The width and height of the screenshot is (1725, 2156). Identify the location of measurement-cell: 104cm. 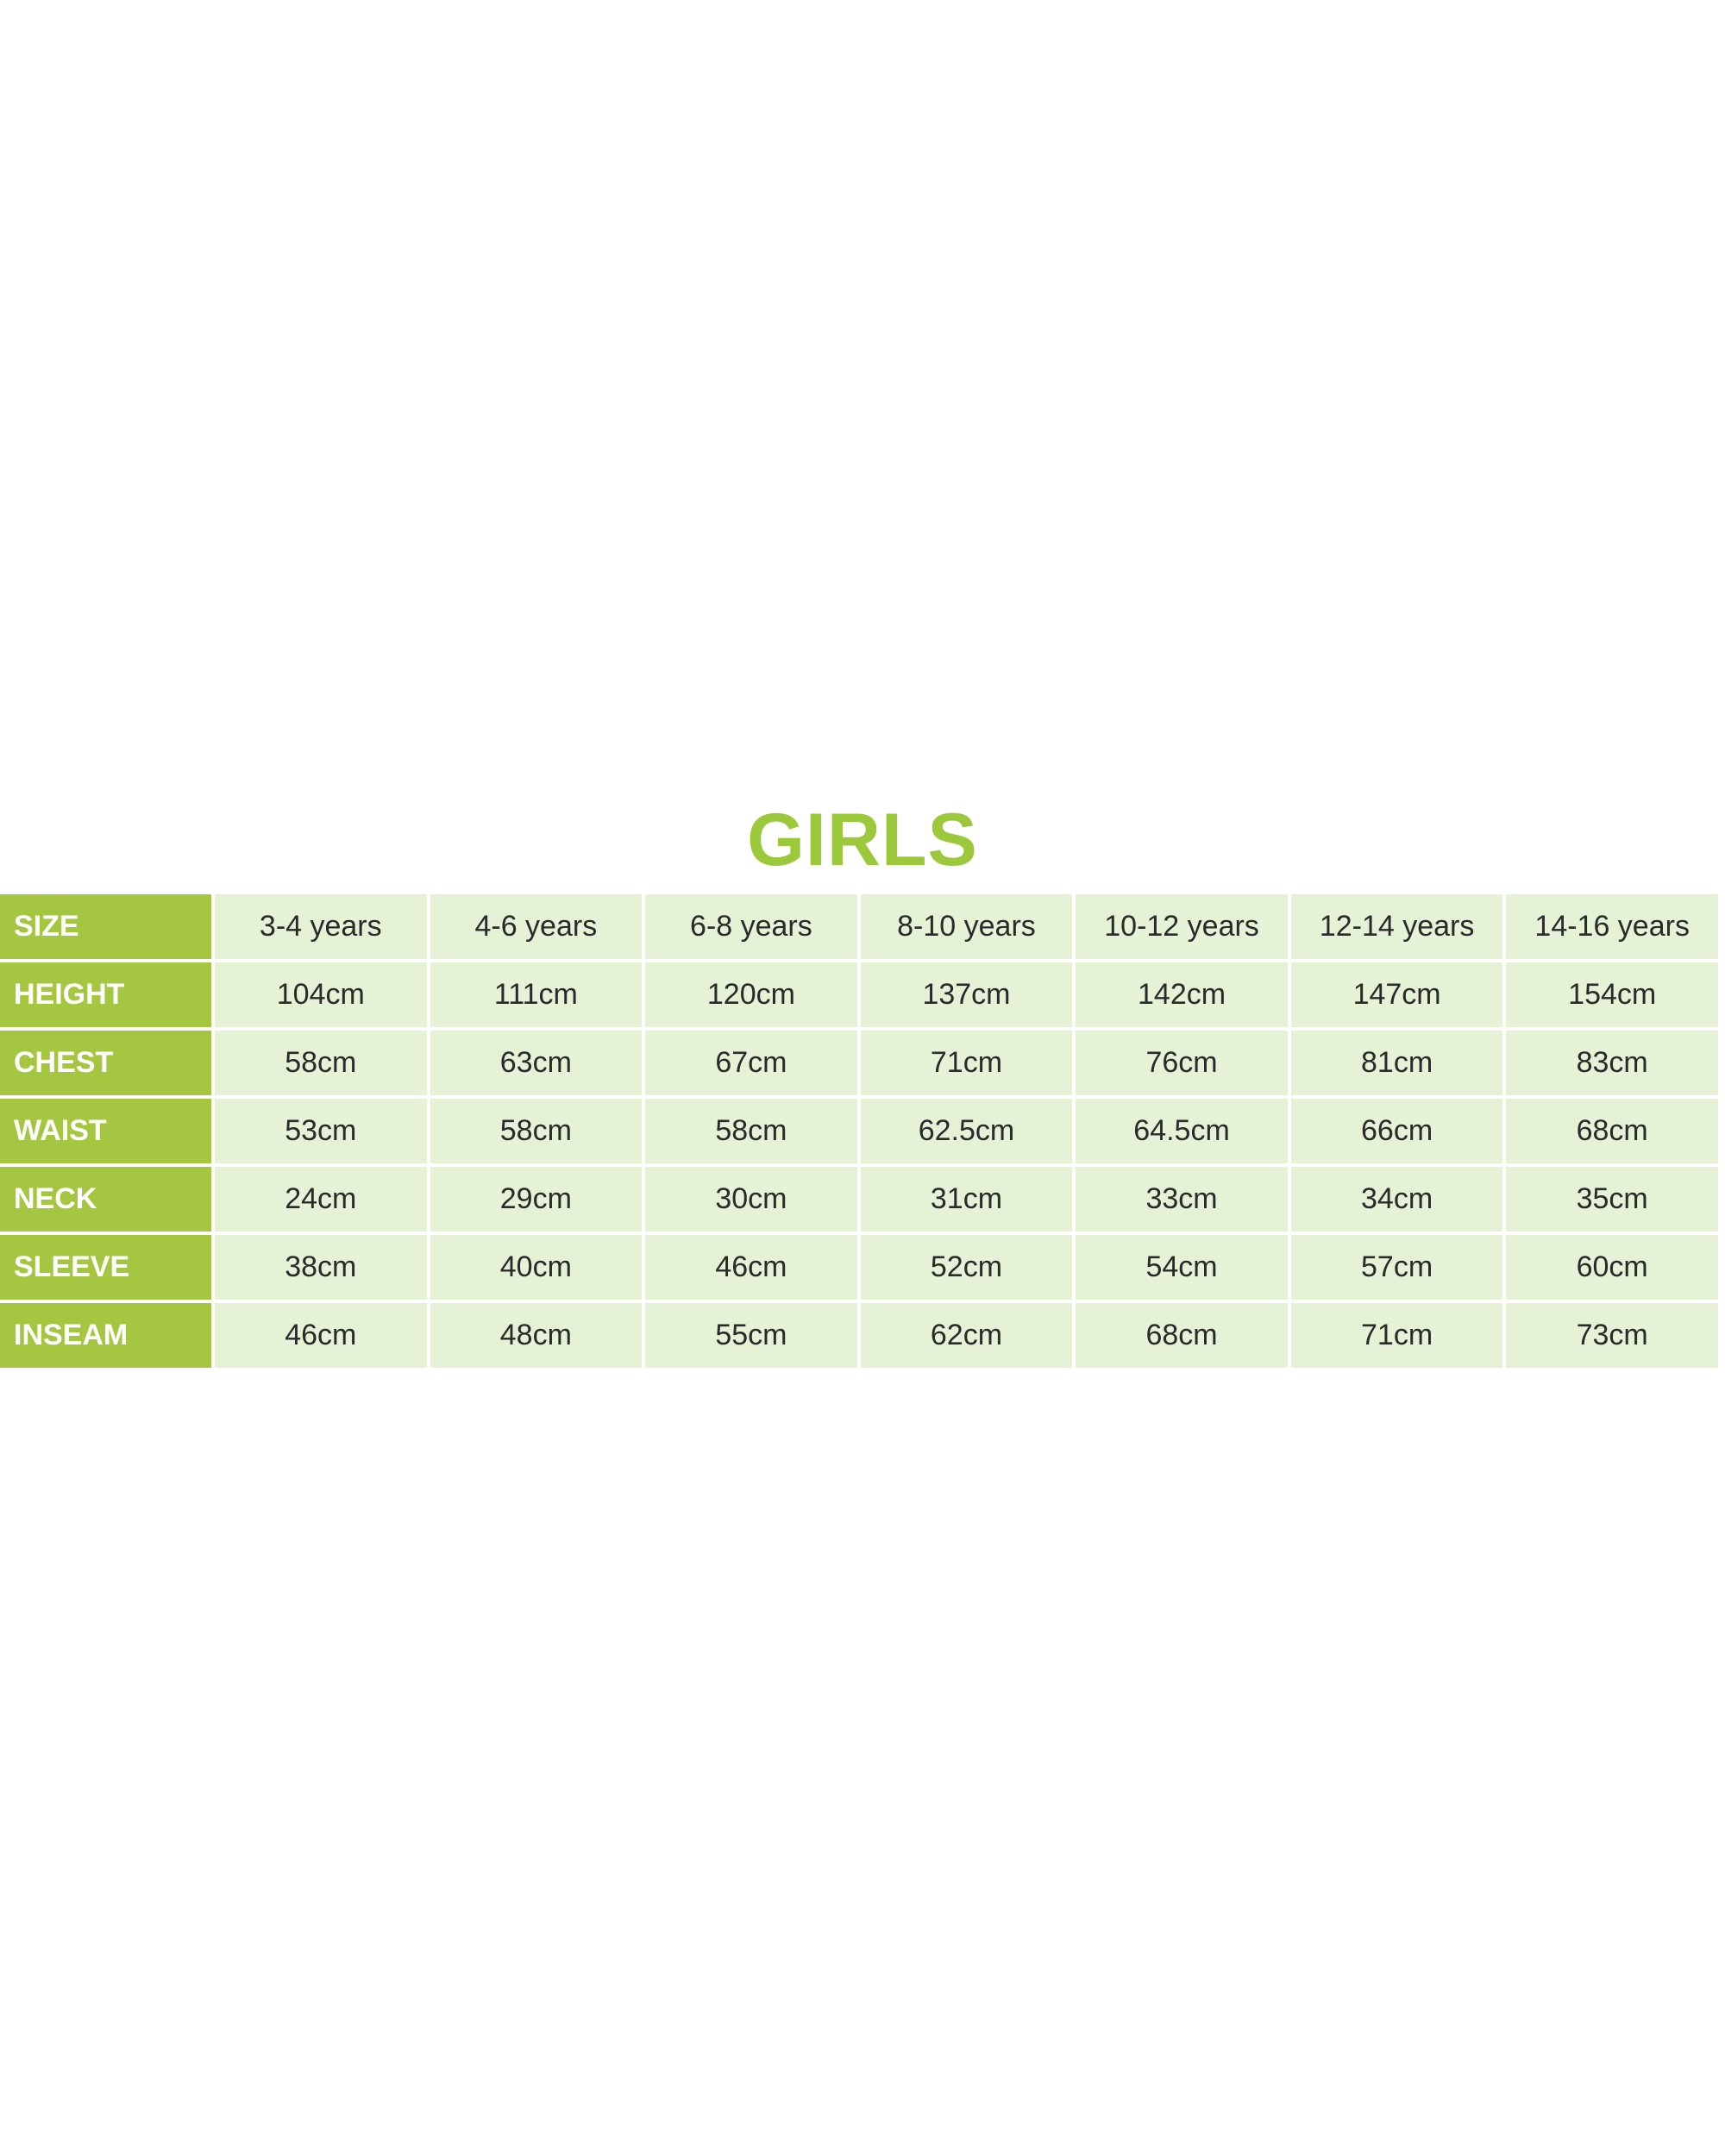
(321, 995).